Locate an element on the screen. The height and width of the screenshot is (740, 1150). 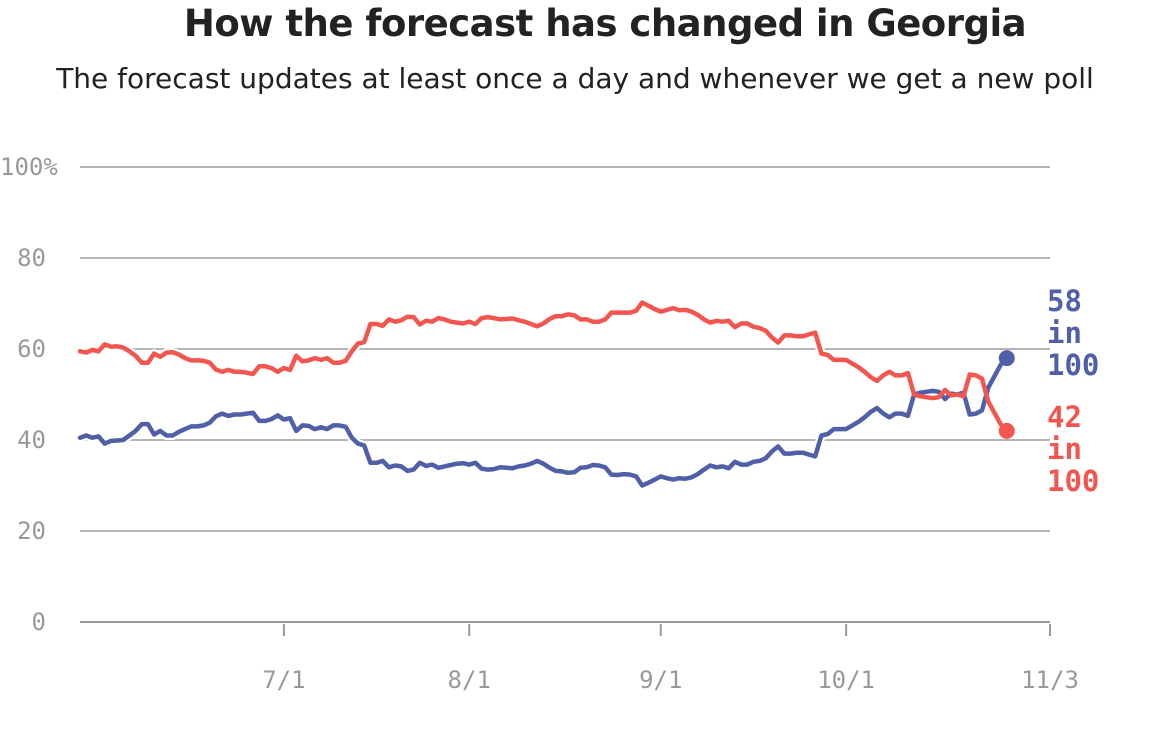
x-tick-label: 10/1 is located at coordinates (846, 680).